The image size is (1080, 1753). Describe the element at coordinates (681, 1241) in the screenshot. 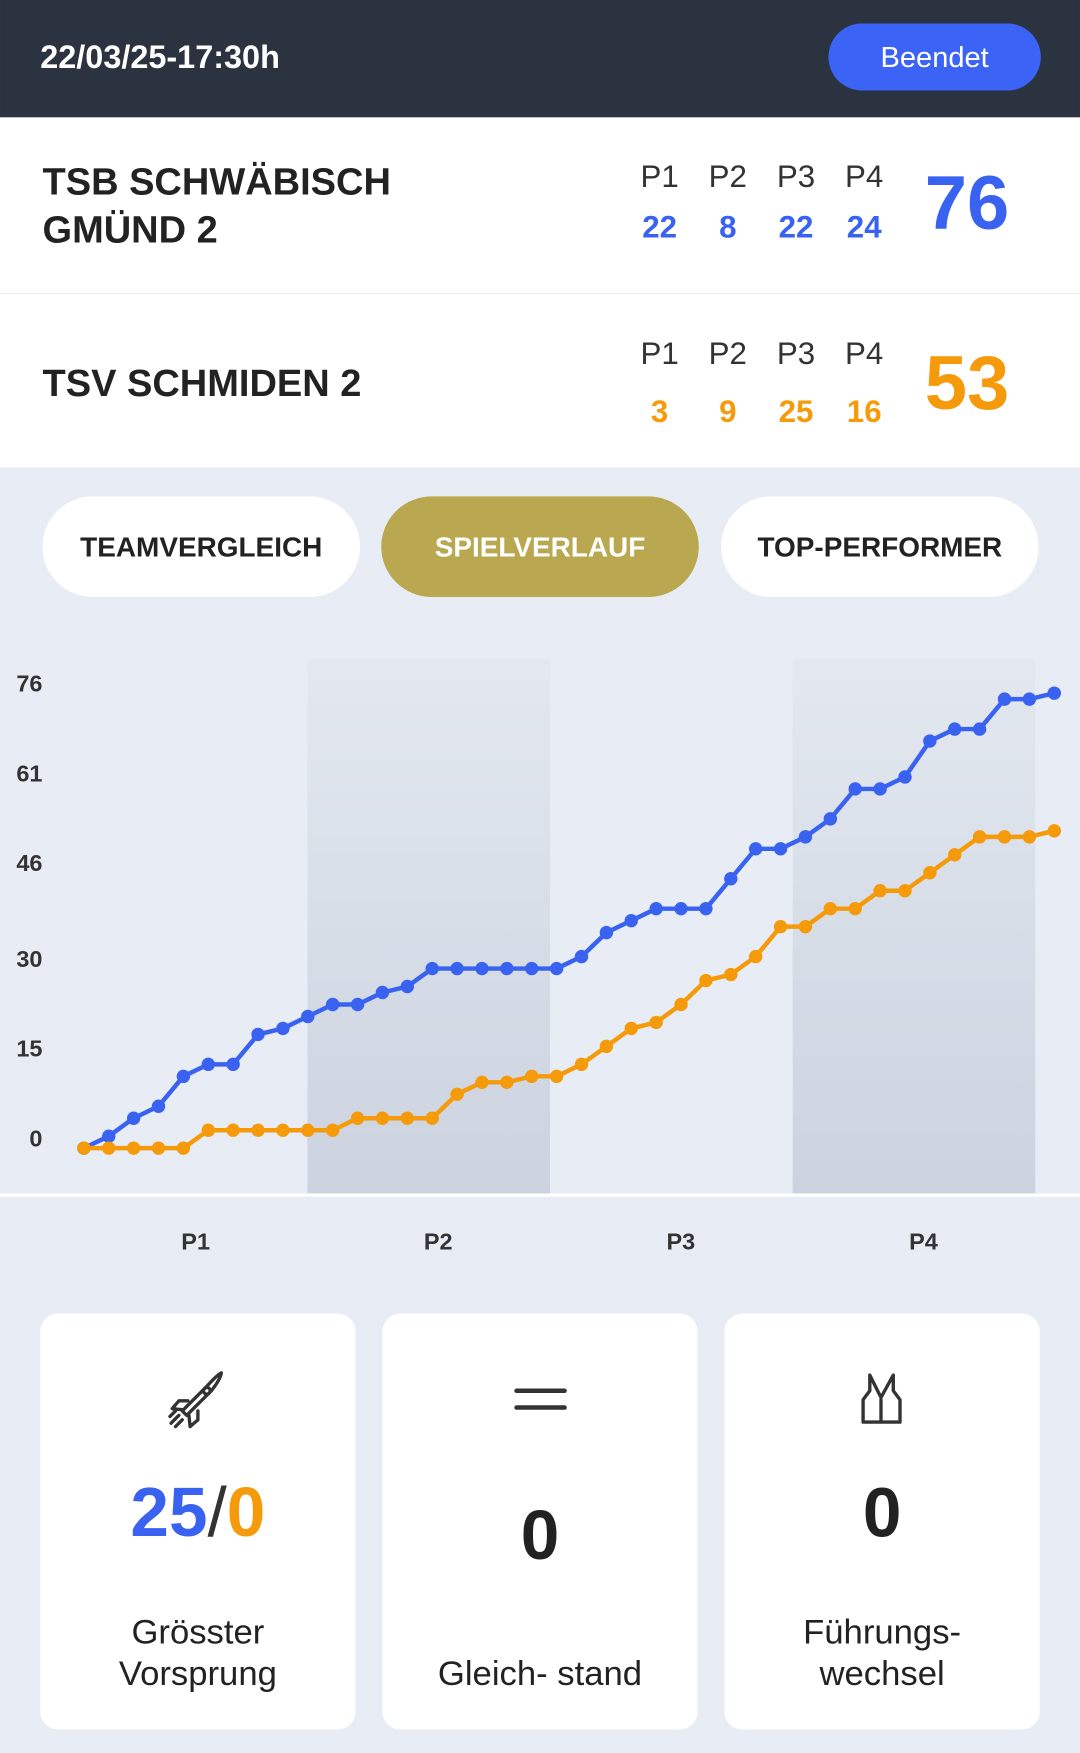

I see `x-tick-label: P3` at that location.